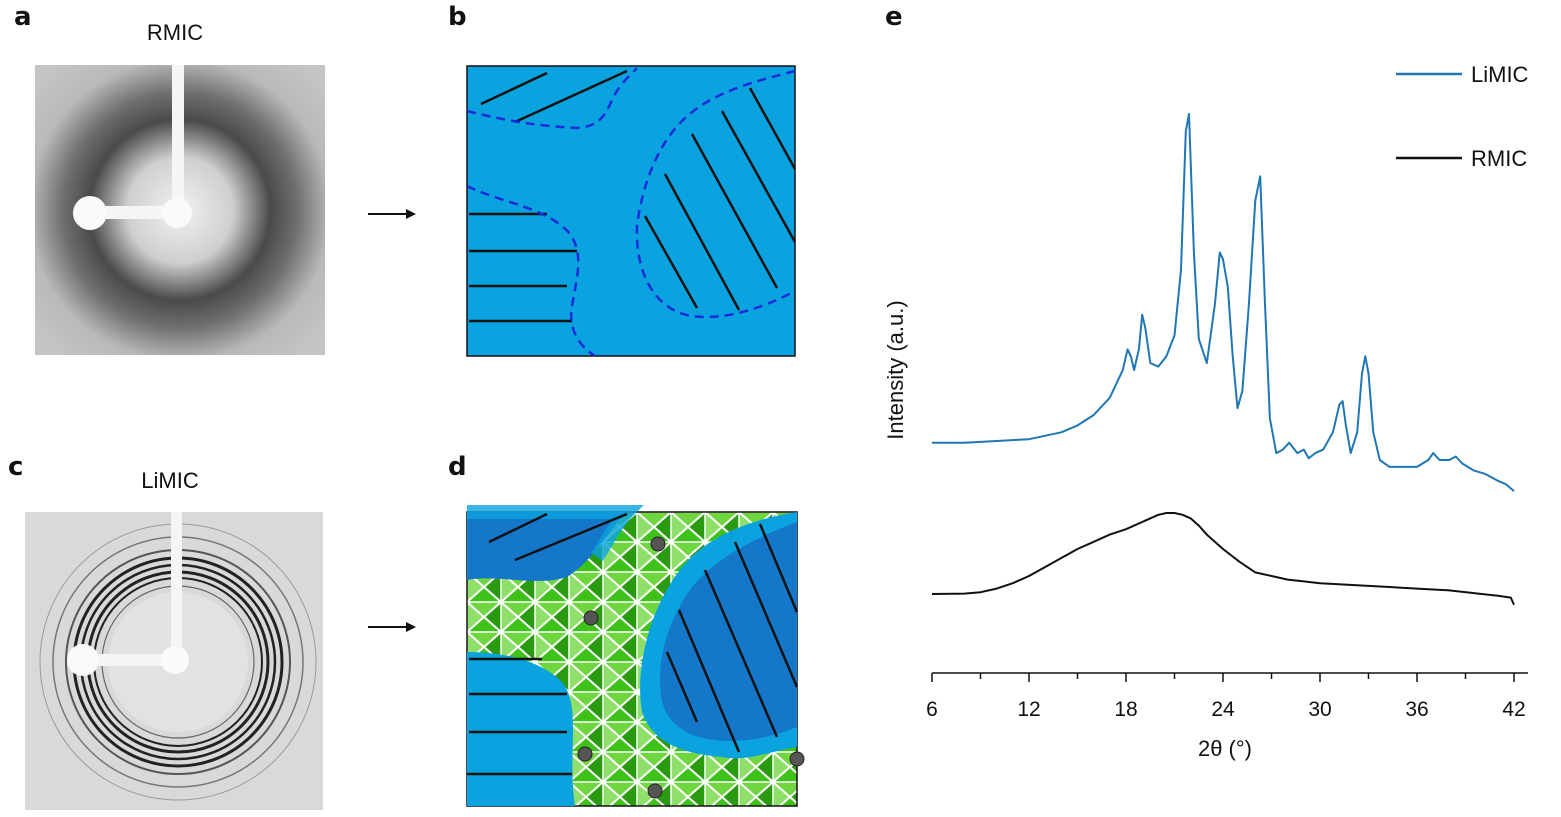 This screenshot has width=1561, height=817. Describe the element at coordinates (392, 214) in the screenshot. I see `arrow-a-to-b` at that location.